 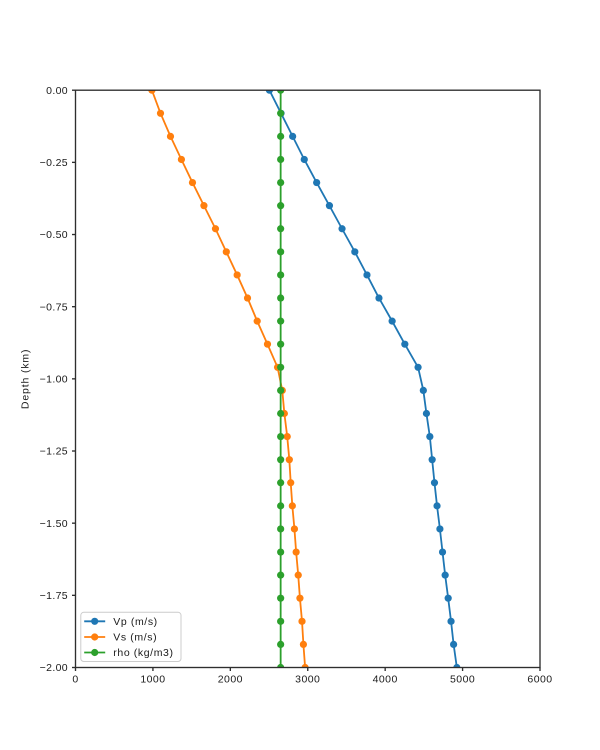 I want to click on svg-text: 6000, so click(x=539, y=679).